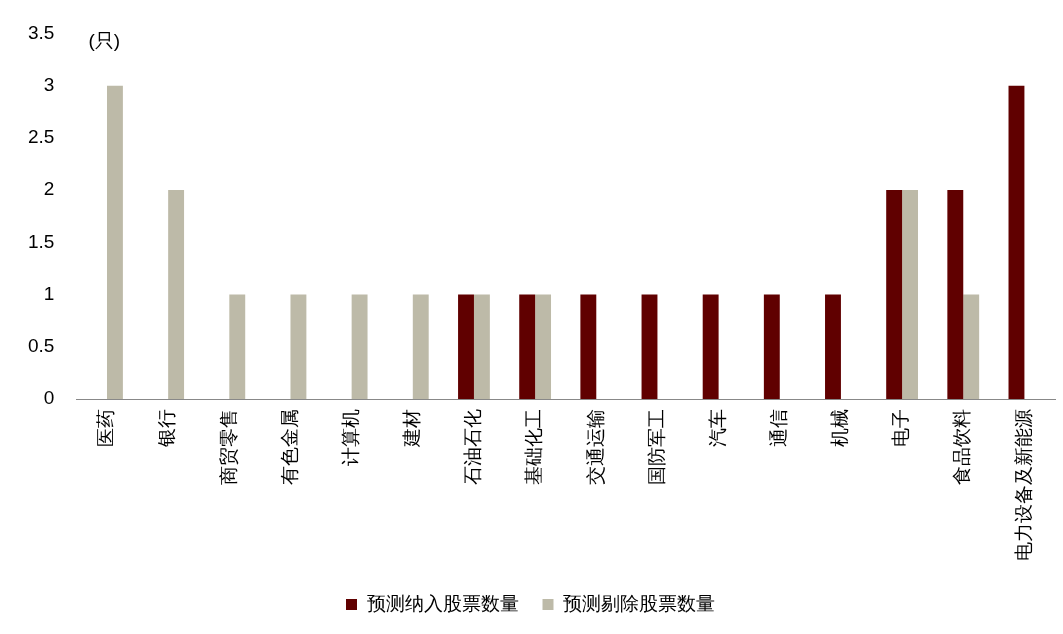 The image size is (1063, 634). I want to click on x-tick-label: 计算机, so click(350, 437).